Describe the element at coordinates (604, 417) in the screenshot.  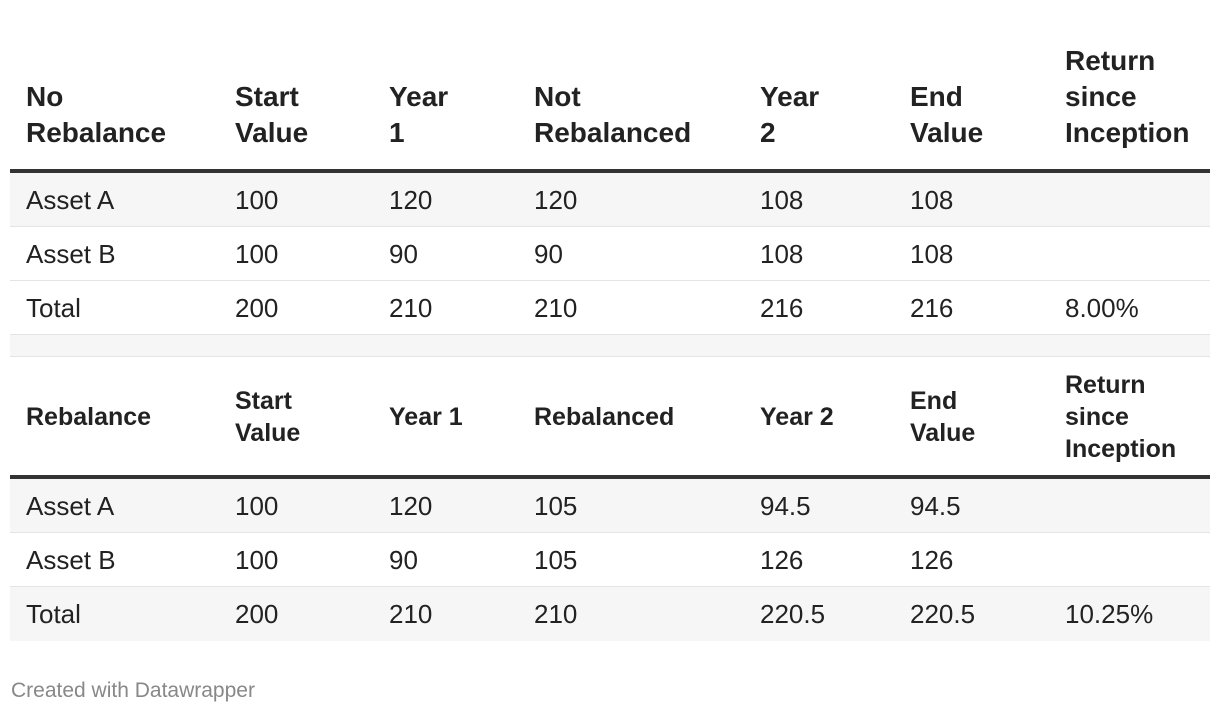
I see `header-cell: Rebalanced` at that location.